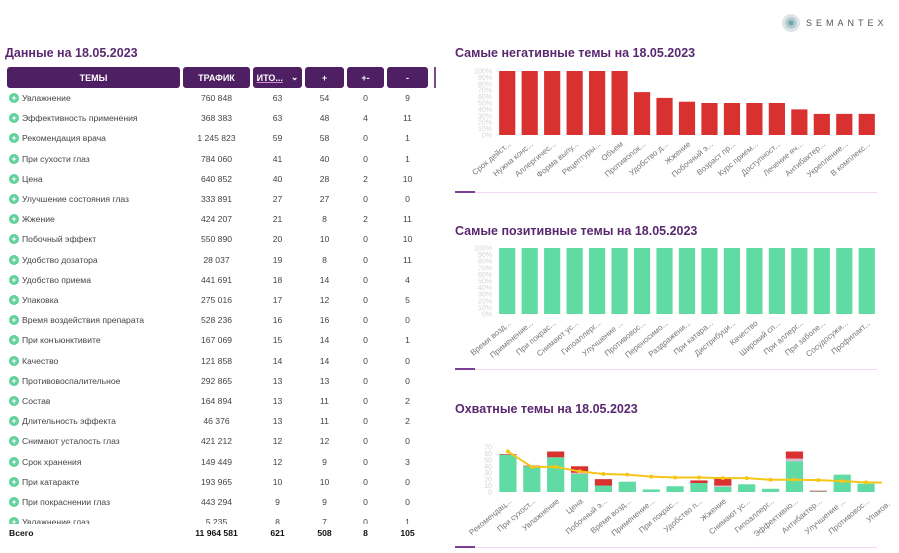  Describe the element at coordinates (218, 118) in the screenshot. I see `table-row: + Эффективность применения 368 383 63 48 4 11` at that location.